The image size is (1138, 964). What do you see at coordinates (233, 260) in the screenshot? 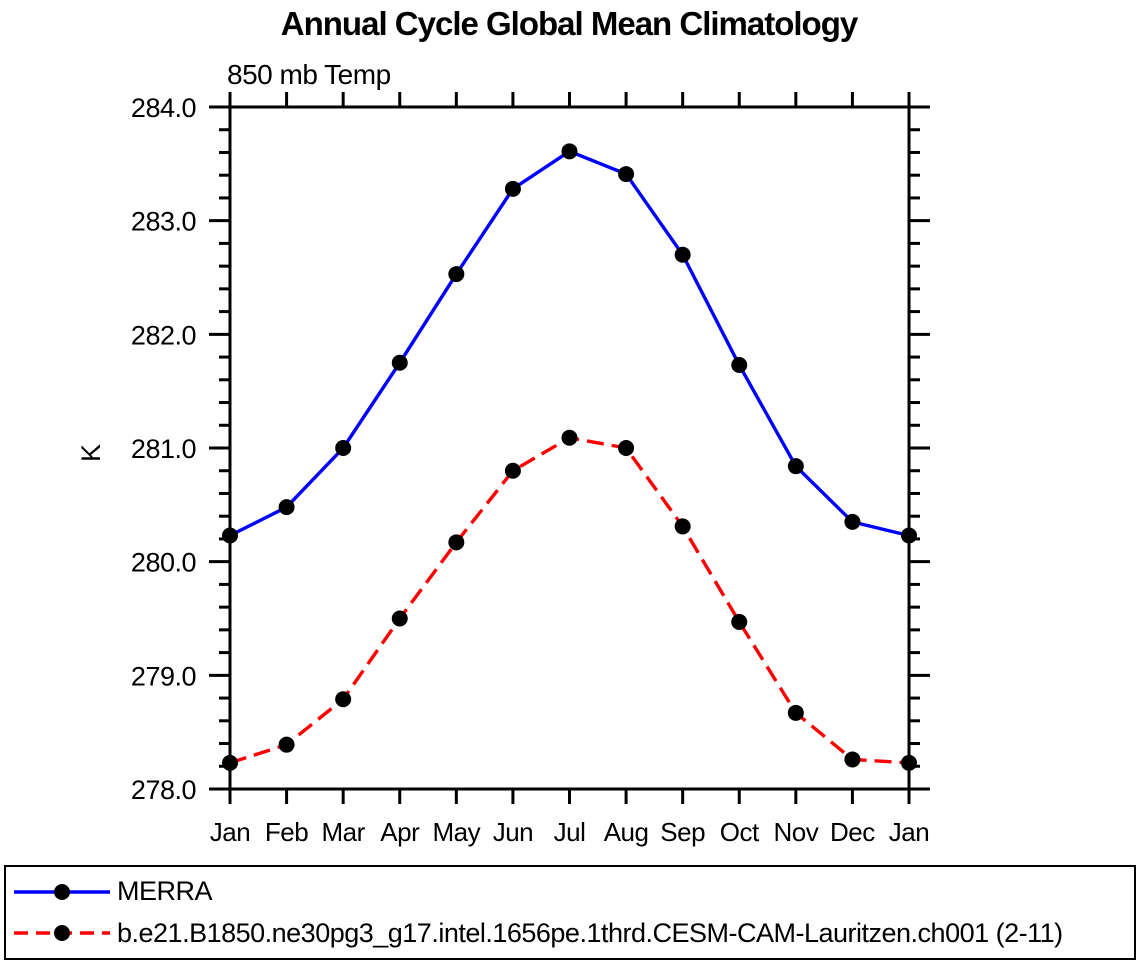
I see `axis-titles: 850 mb Temp K` at bounding box center [233, 260].